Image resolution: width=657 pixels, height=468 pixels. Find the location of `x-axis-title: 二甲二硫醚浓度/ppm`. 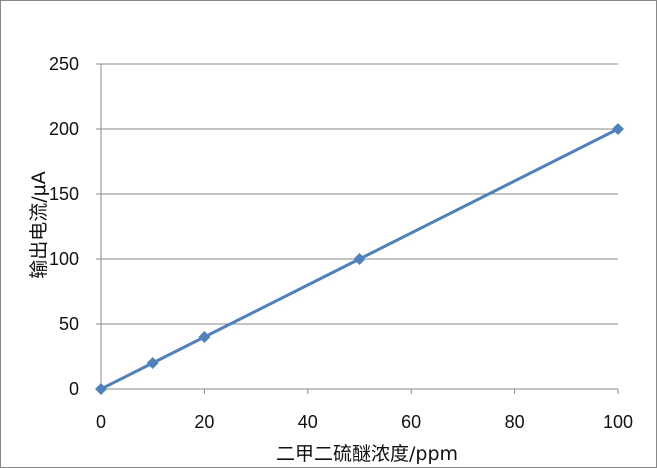

x-axis-title: 二甲二硫醚浓度/ppm is located at coordinates (367, 454).